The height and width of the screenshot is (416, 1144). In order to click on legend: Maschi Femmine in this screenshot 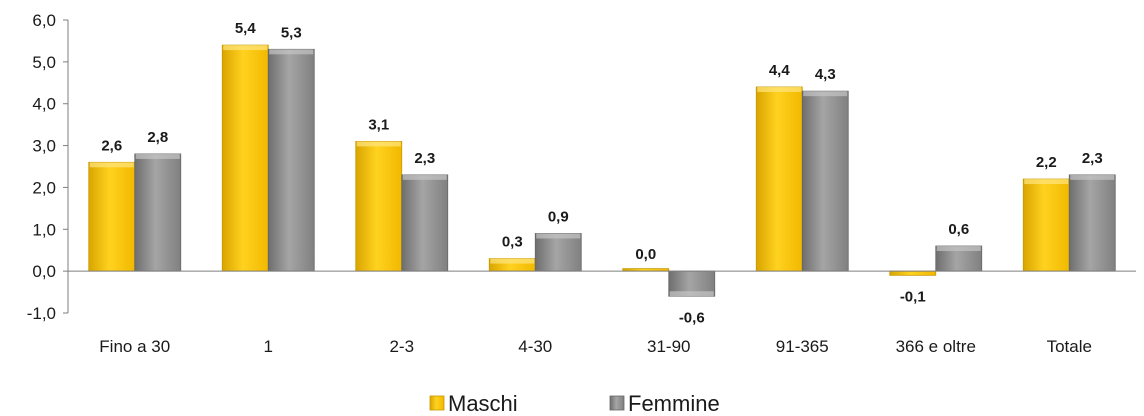, I will do `click(574, 403)`.